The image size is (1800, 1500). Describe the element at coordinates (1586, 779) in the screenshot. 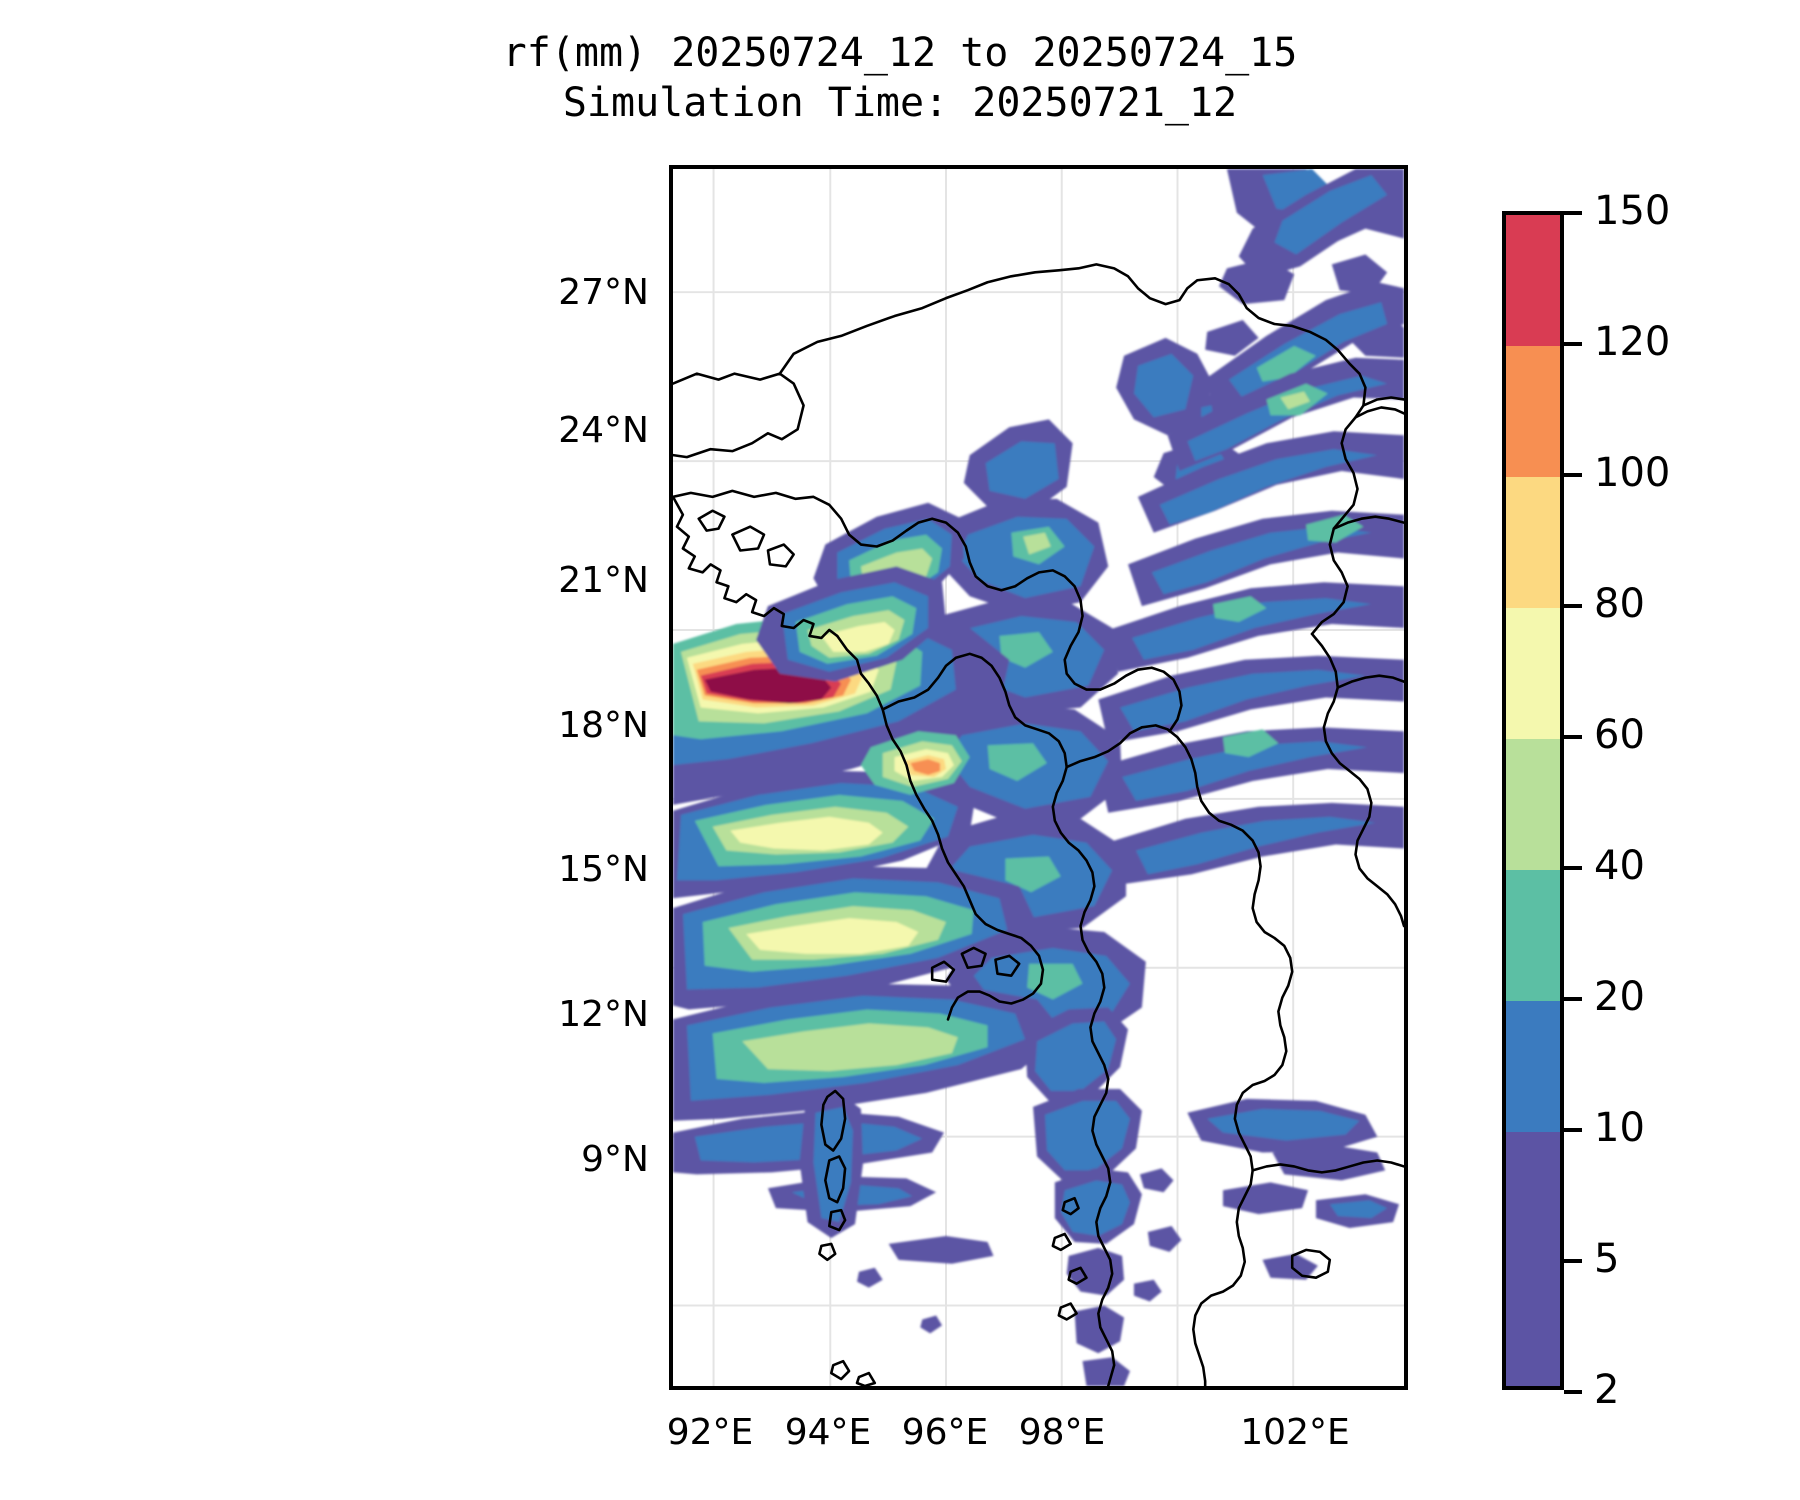

I see `colorbar: 150 120 100 80 60 40 20 10 5 2` at that location.